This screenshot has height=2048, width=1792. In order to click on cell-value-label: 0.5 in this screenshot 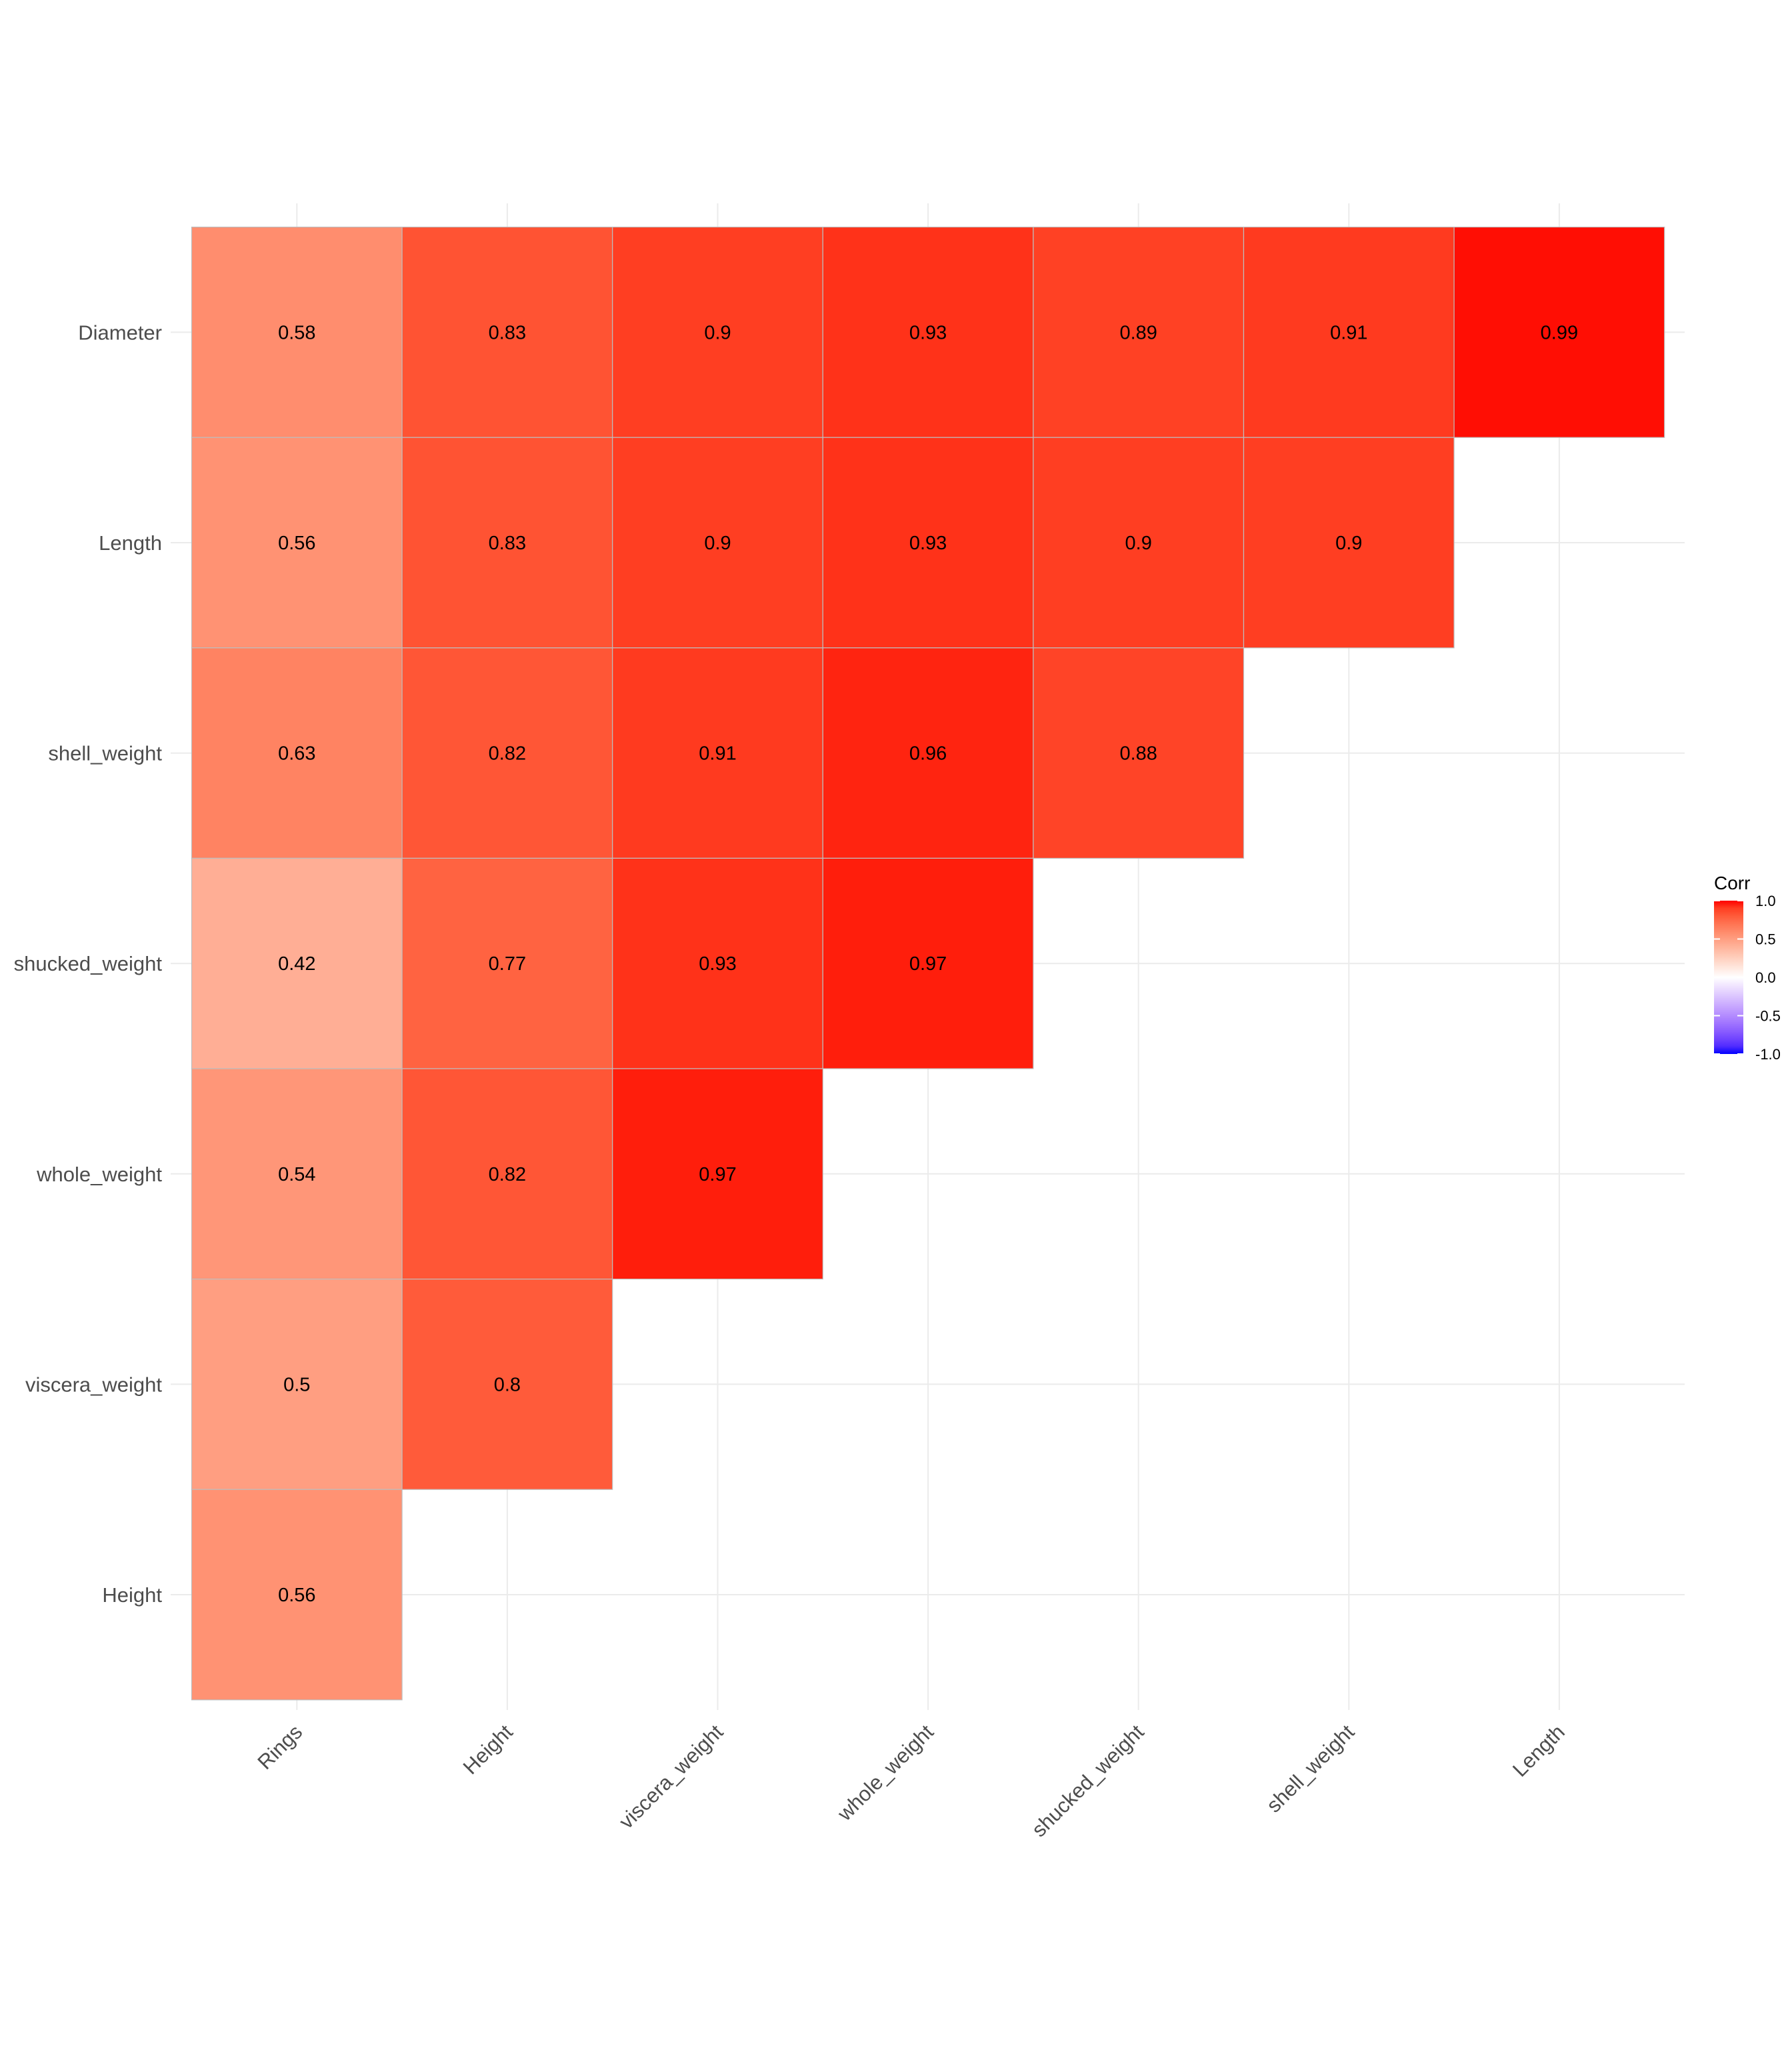, I will do `click(296, 1384)`.